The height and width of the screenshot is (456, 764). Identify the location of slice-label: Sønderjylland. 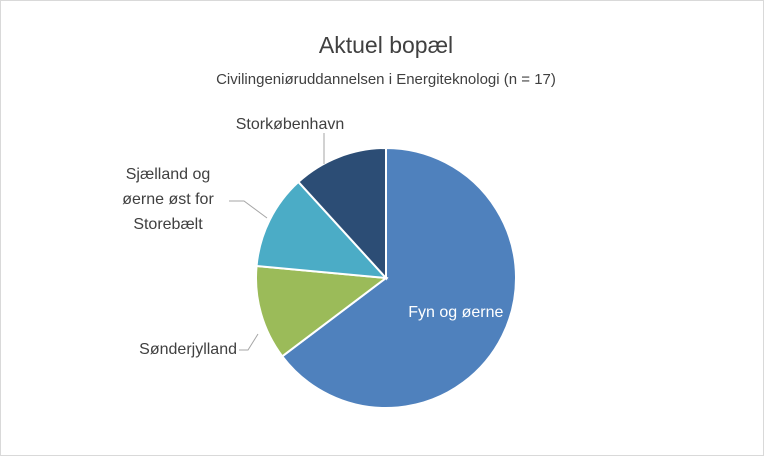
(188, 349).